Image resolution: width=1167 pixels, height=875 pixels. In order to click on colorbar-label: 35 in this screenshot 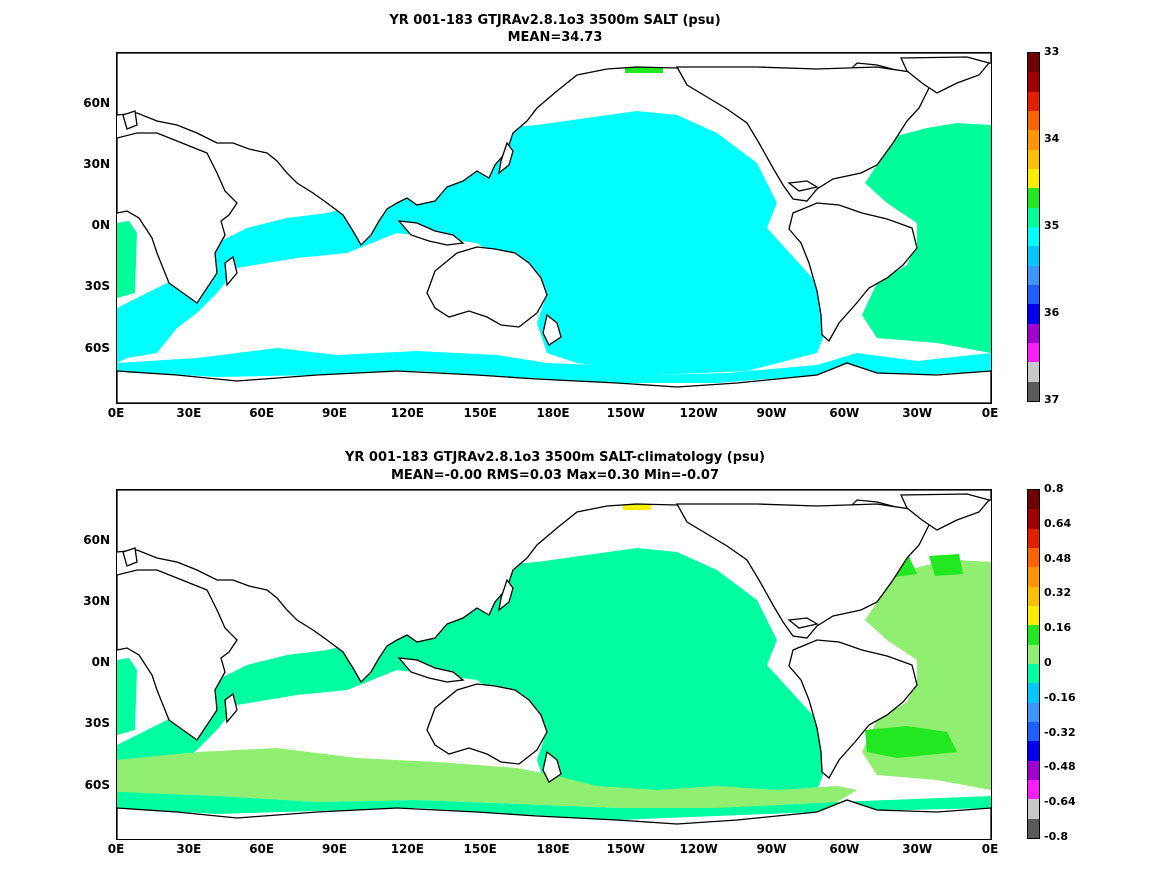, I will do `click(1052, 225)`.